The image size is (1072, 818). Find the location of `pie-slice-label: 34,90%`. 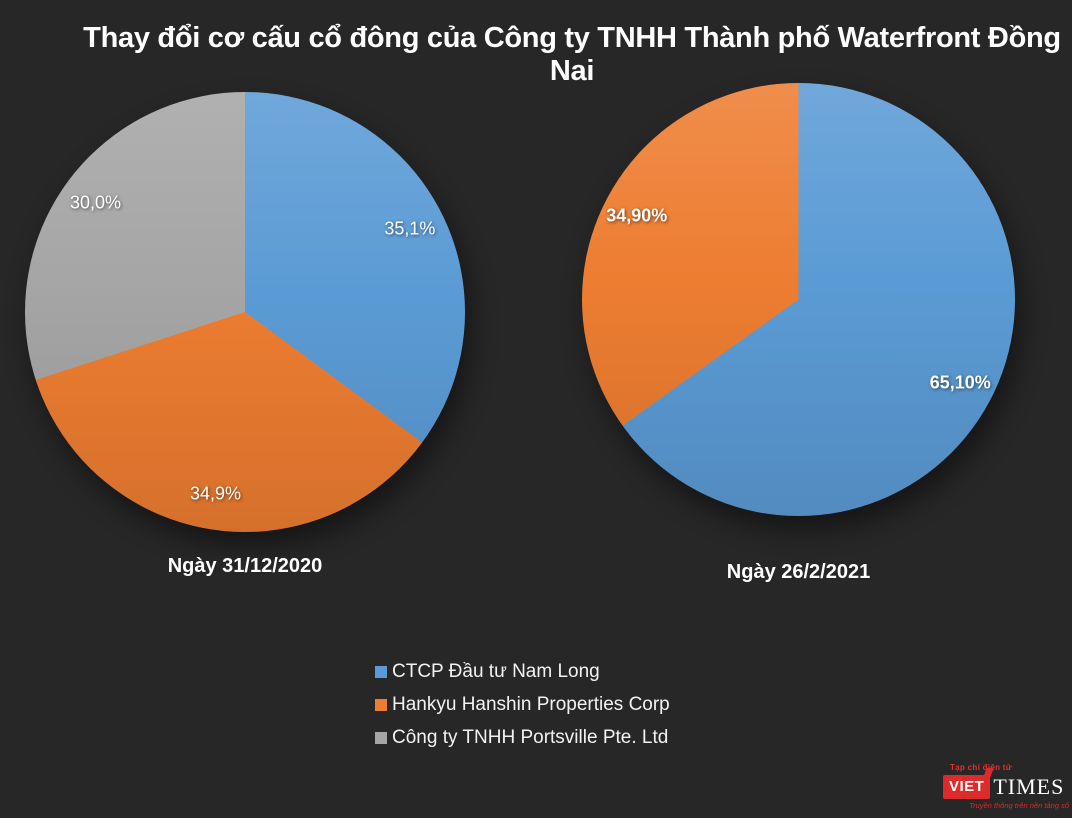

pie-slice-label: 34,90% is located at coordinates (637, 215).